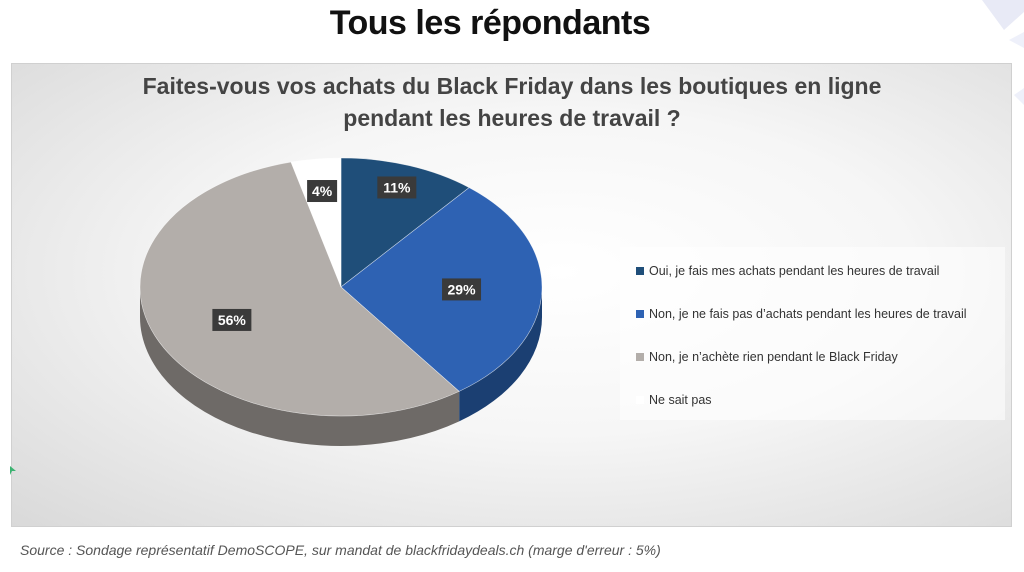 This screenshot has width=1024, height=572. Describe the element at coordinates (1003, 52) in the screenshot. I see `corner-decoration` at that location.